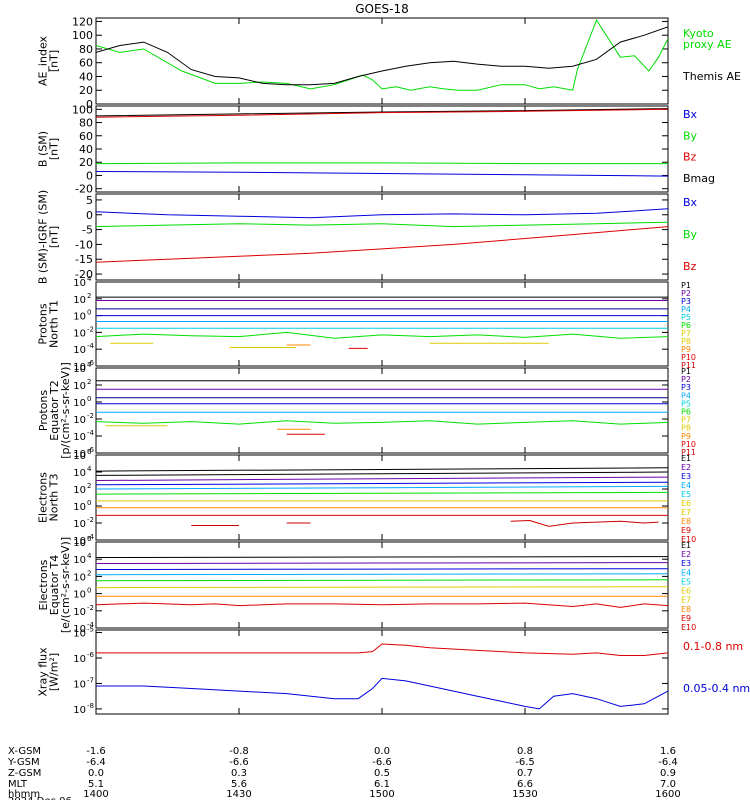 The height and width of the screenshot is (800, 750). What do you see at coordinates (686, 458) in the screenshot?
I see `channel-label: E1` at bounding box center [686, 458].